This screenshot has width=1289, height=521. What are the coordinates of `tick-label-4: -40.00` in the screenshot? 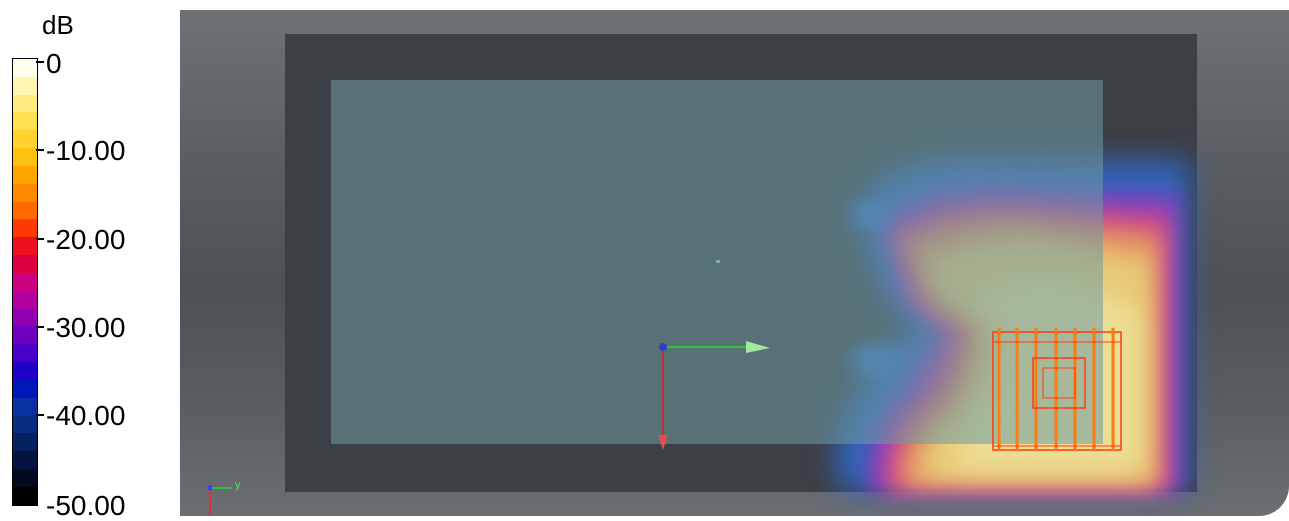 It's located at (86, 415).